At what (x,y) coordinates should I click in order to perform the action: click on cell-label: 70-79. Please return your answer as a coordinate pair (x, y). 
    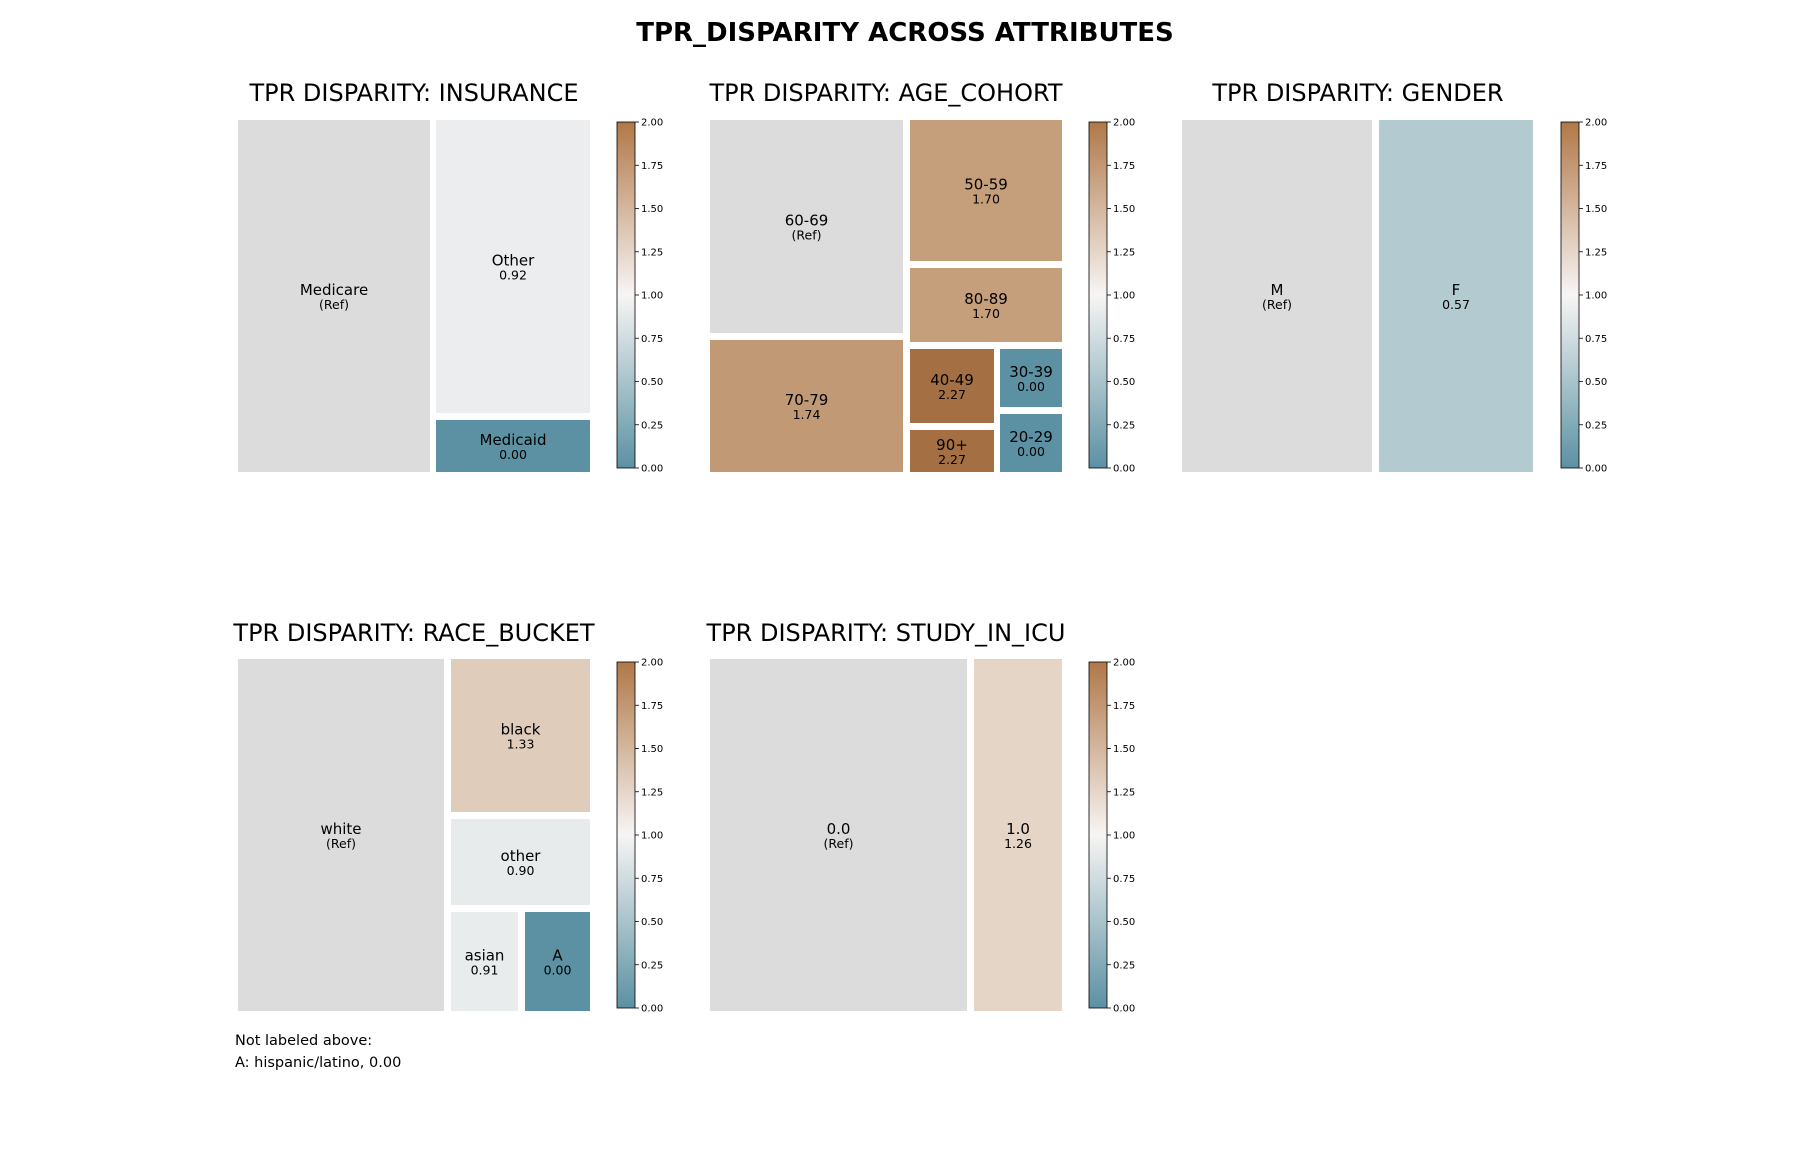
    Looking at the image, I should click on (807, 400).